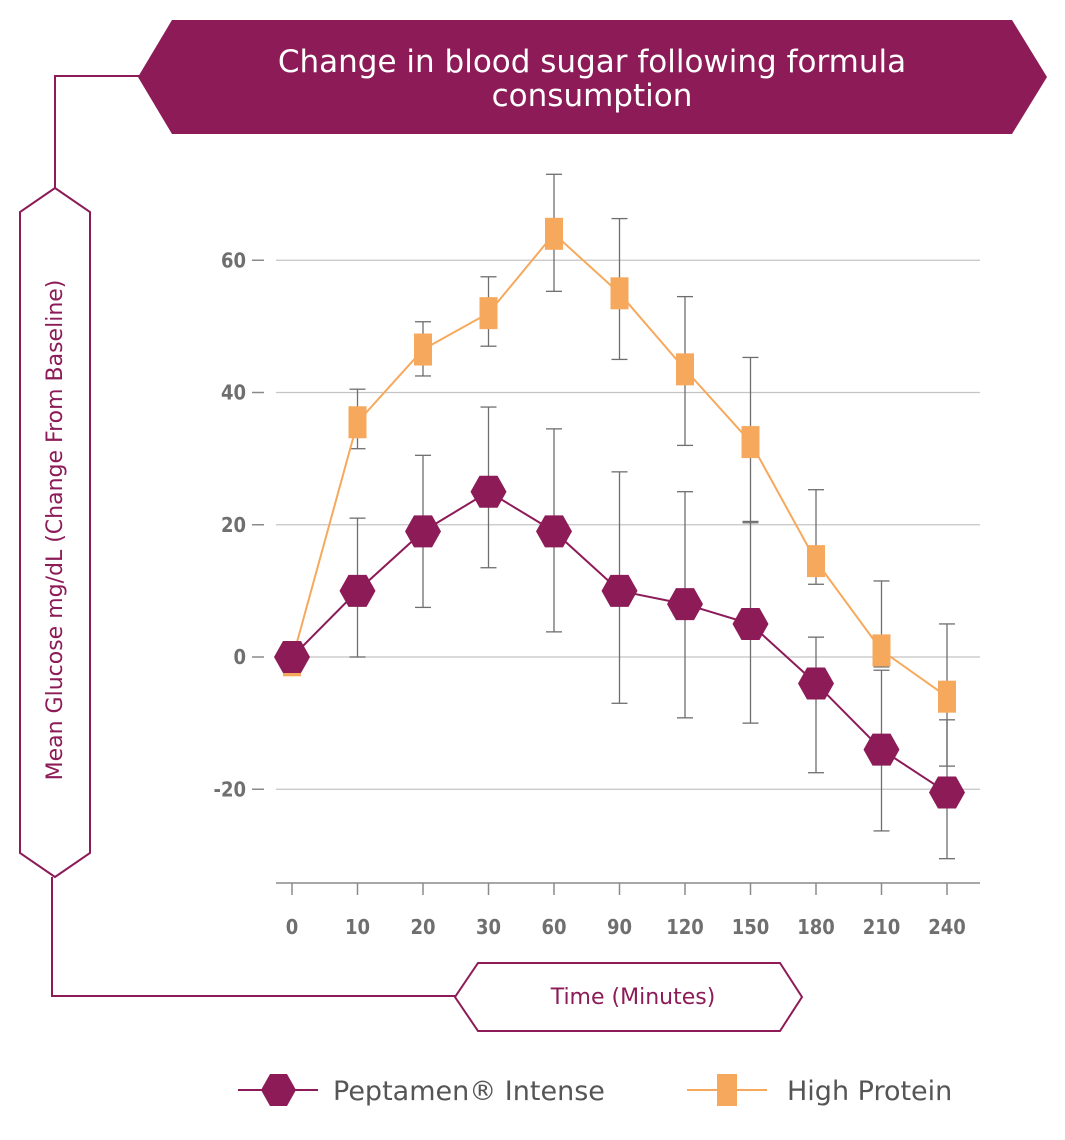 The image size is (1065, 1140). I want to click on chart-title-line-2: consumption, so click(592, 96).